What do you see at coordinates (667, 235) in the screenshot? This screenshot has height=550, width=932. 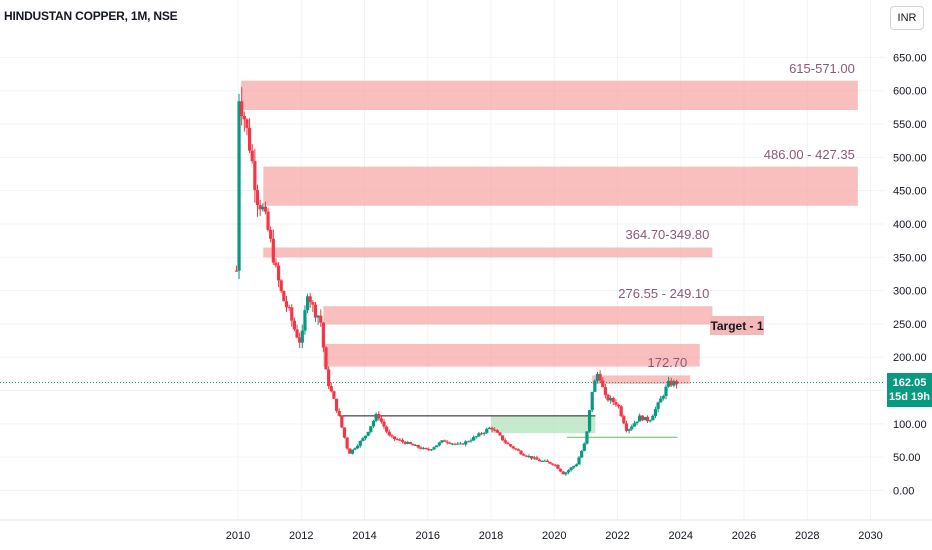 I see `zone-label-3: 364.70-349.80` at bounding box center [667, 235].